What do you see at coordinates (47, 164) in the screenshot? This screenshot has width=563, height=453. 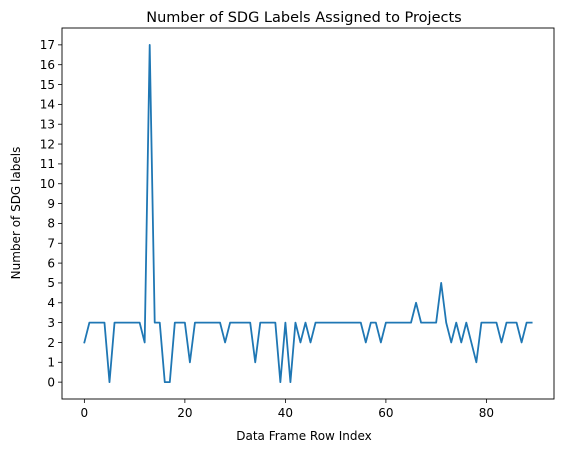 I see `y-tick-label: 11` at bounding box center [47, 164].